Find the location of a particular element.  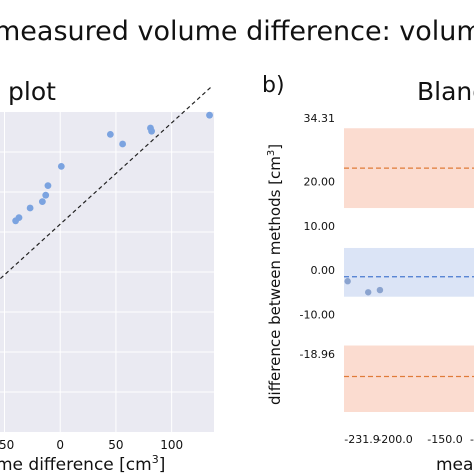

panel-b-y-label: difference between methods [cm3] is located at coordinates (275, 274).